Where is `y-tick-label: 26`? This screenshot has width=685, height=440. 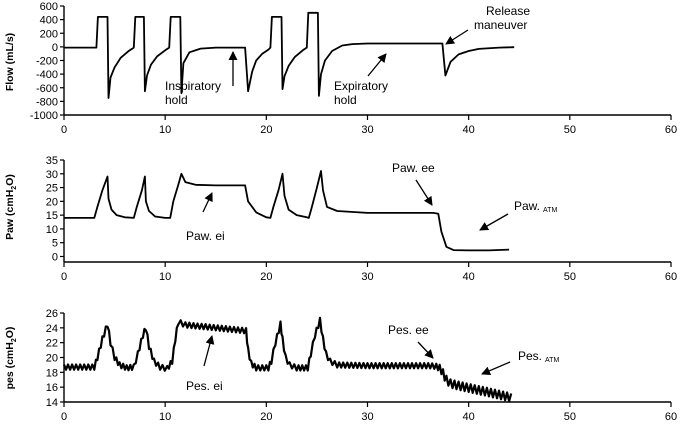
y-tick-label: 26 is located at coordinates (52, 314).